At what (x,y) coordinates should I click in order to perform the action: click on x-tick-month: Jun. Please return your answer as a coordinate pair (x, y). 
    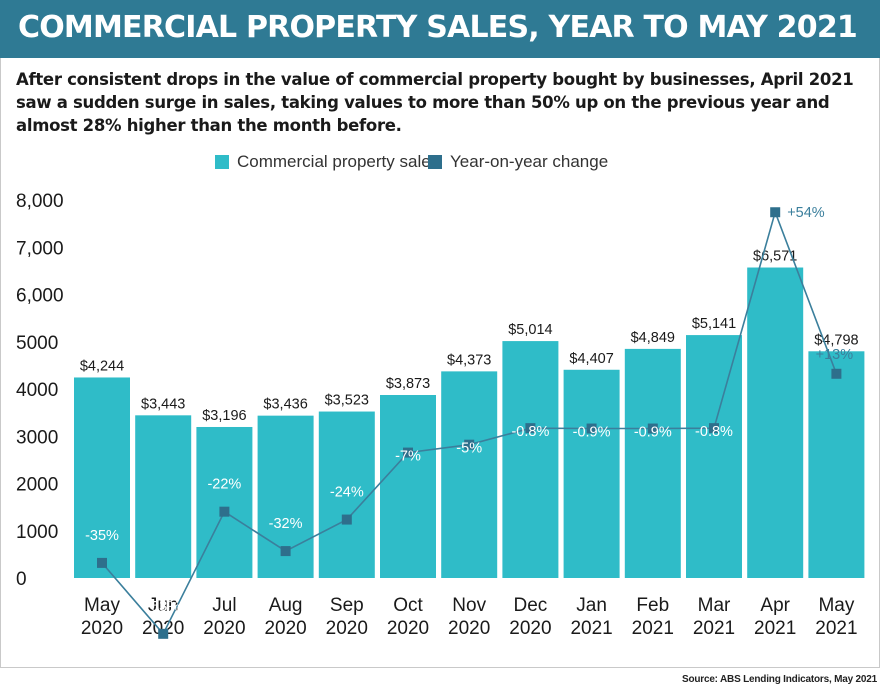
    Looking at the image, I should click on (163, 605).